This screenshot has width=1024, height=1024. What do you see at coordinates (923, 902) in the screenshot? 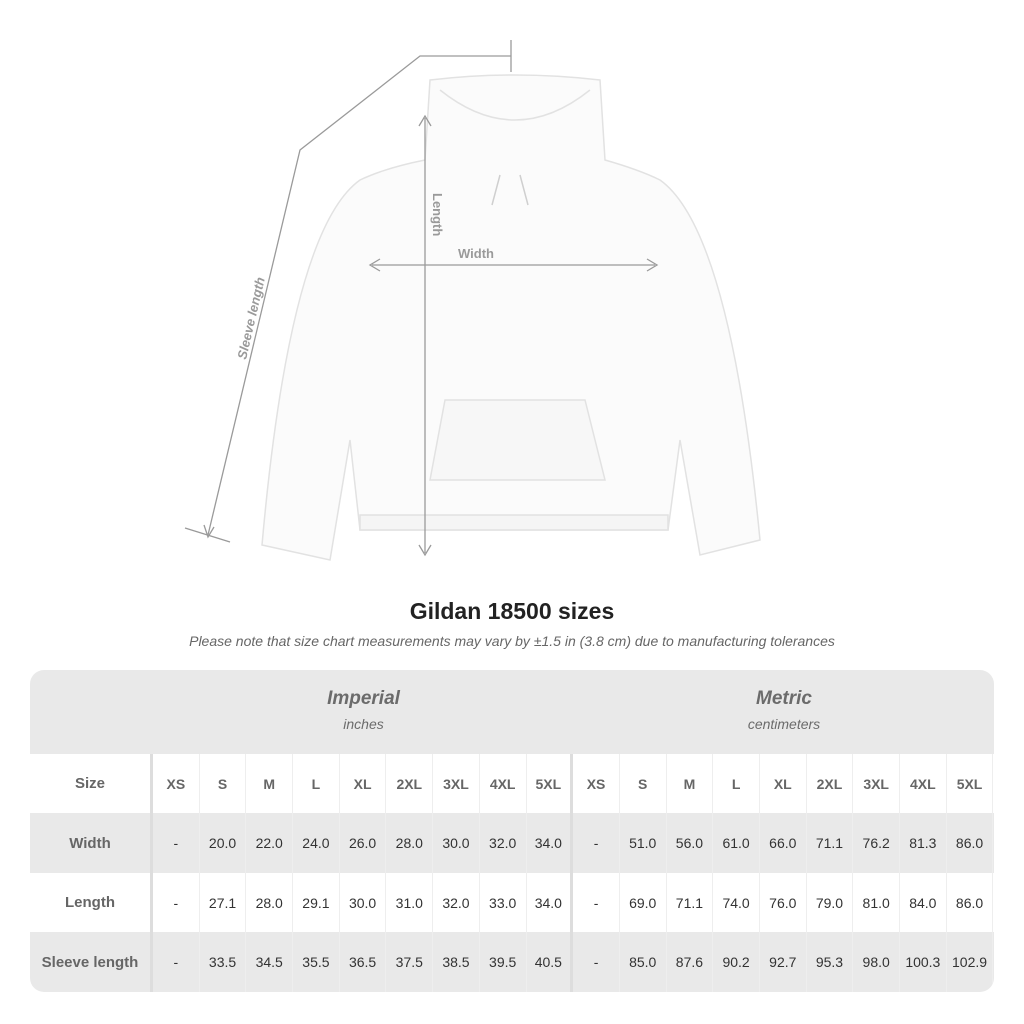
I see `table-cell: 84.0` at bounding box center [923, 902].